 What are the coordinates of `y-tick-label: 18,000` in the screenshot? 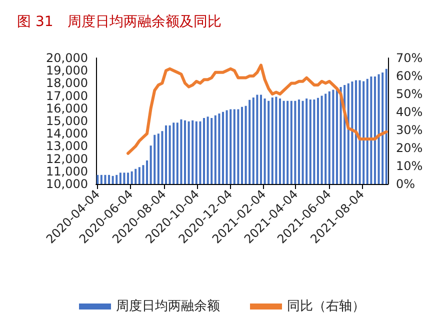 It's located at (67, 83).